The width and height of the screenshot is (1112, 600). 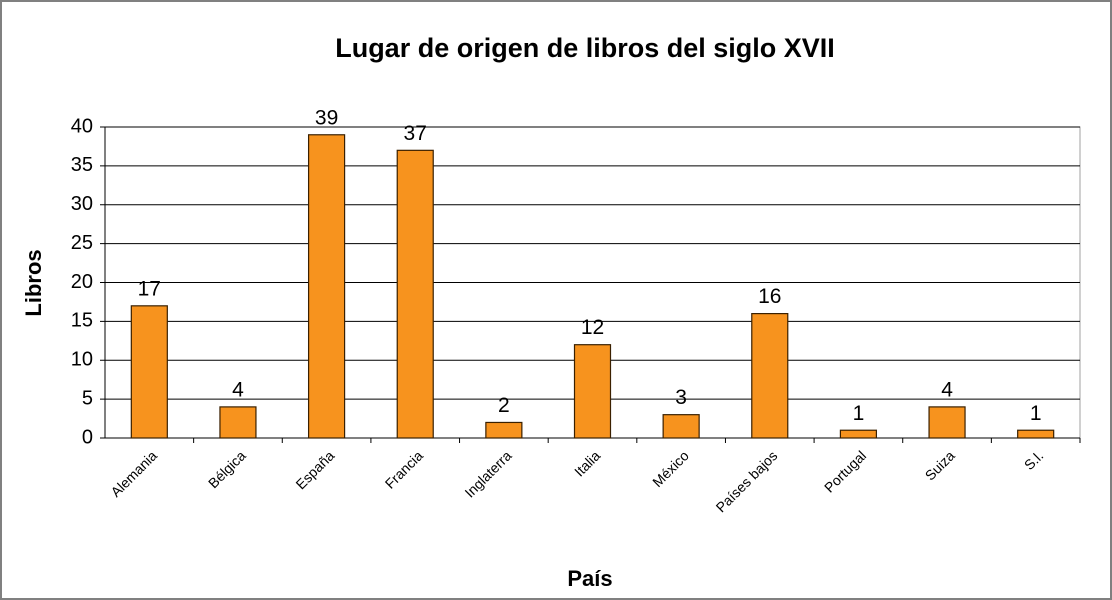 What do you see at coordinates (681, 397) in the screenshot?
I see `data-label: 3` at bounding box center [681, 397].